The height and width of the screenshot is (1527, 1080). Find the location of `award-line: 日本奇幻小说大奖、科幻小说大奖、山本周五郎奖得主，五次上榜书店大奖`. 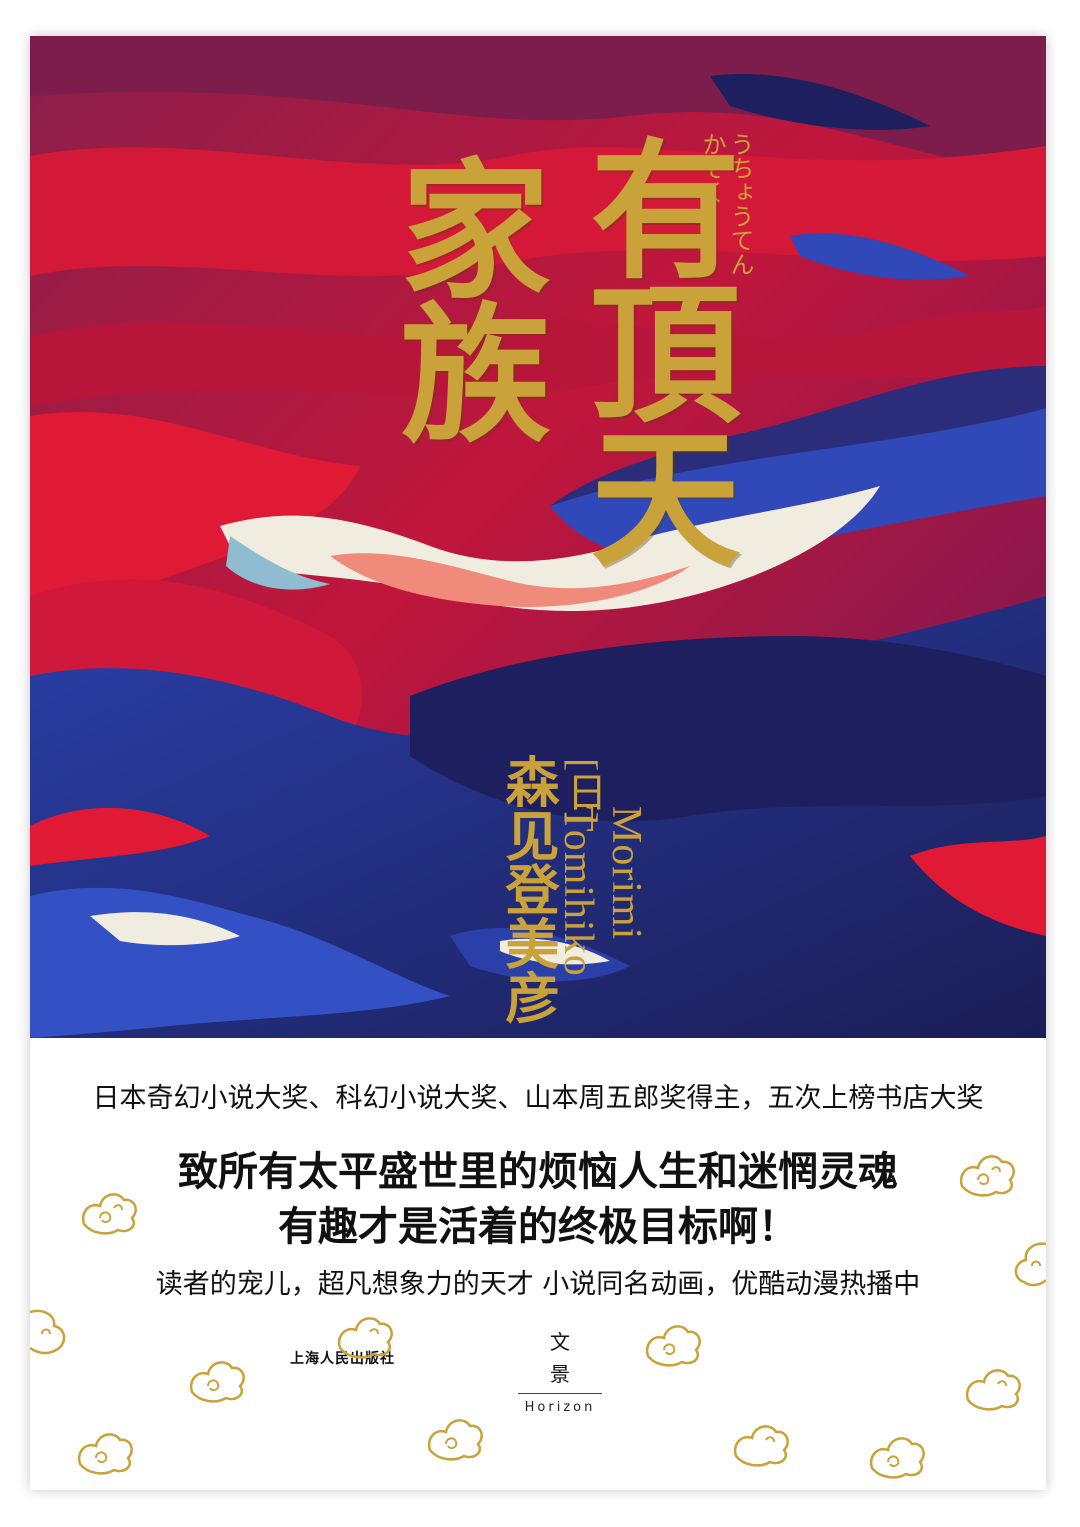

award-line: 日本奇幻小说大奖、科幻小说大奖、山本周五郎奖得主，五次上榜书店大奖 is located at coordinates (538, 1098).